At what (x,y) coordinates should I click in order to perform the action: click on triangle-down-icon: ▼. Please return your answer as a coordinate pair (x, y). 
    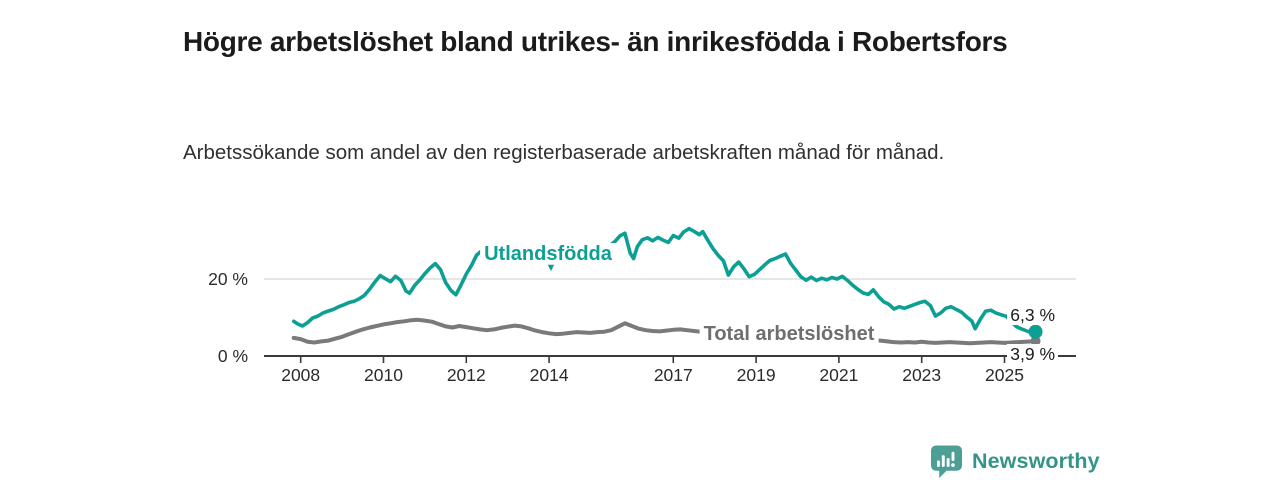
    Looking at the image, I should click on (551, 268).